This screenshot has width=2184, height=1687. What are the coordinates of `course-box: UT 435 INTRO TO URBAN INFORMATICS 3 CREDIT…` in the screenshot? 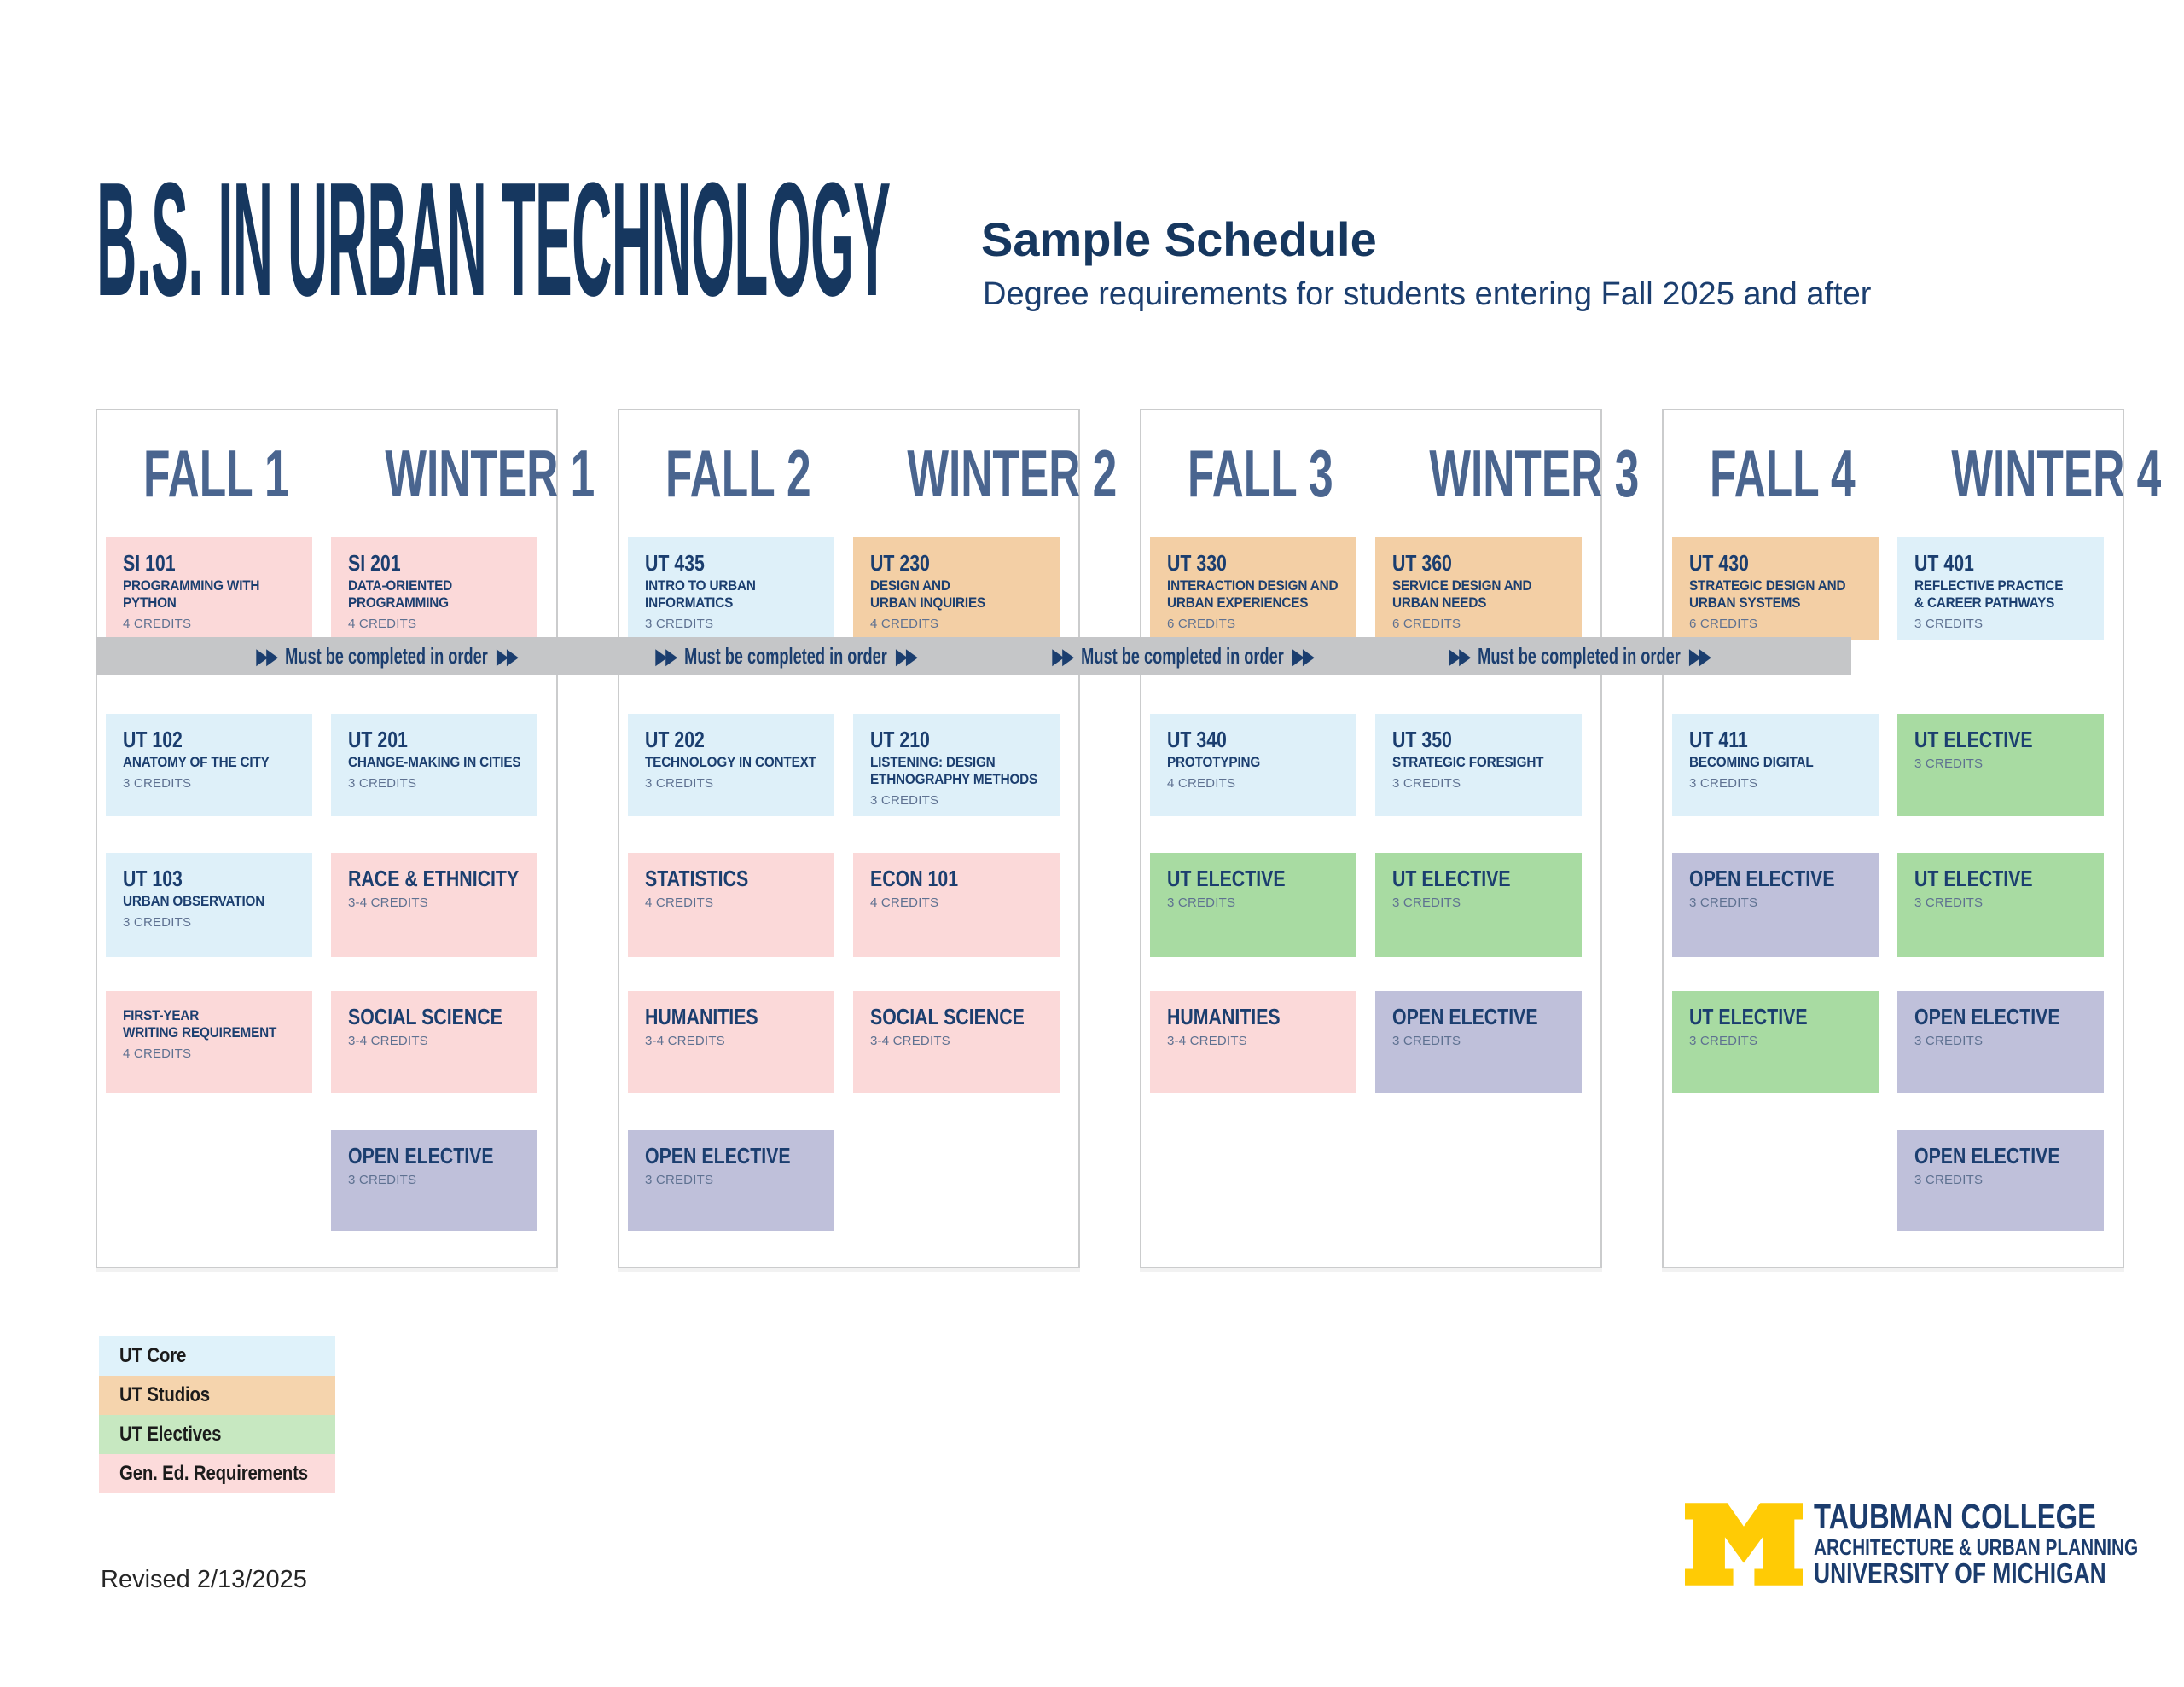 It's located at (731, 588).